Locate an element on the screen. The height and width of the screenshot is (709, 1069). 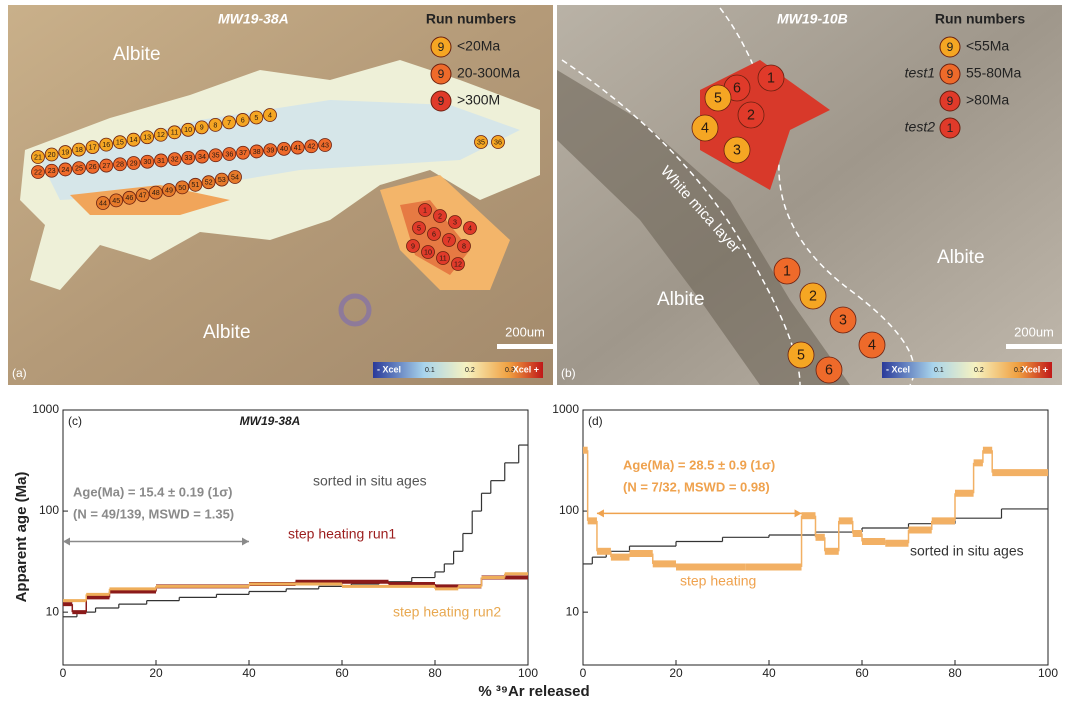
x-tick-label: 60 is located at coordinates (862, 673).